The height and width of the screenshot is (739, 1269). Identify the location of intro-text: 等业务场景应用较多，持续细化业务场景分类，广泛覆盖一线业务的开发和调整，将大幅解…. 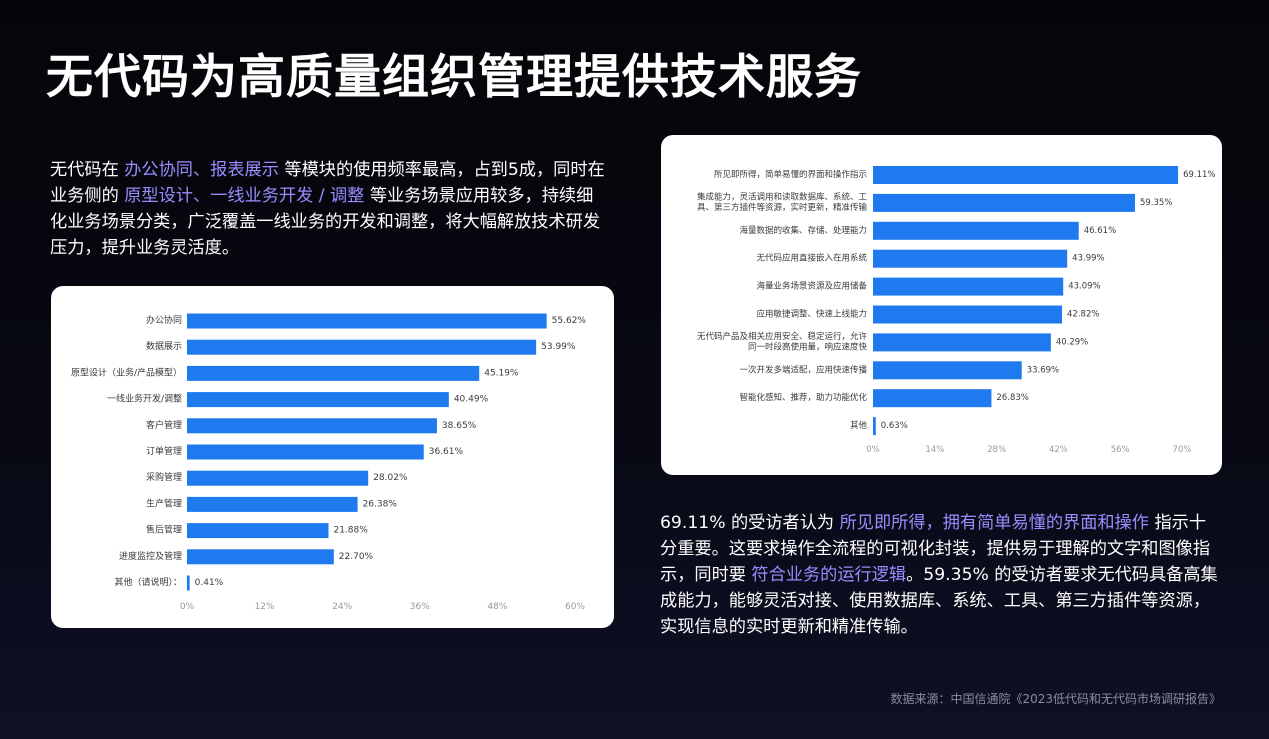
(325, 222).